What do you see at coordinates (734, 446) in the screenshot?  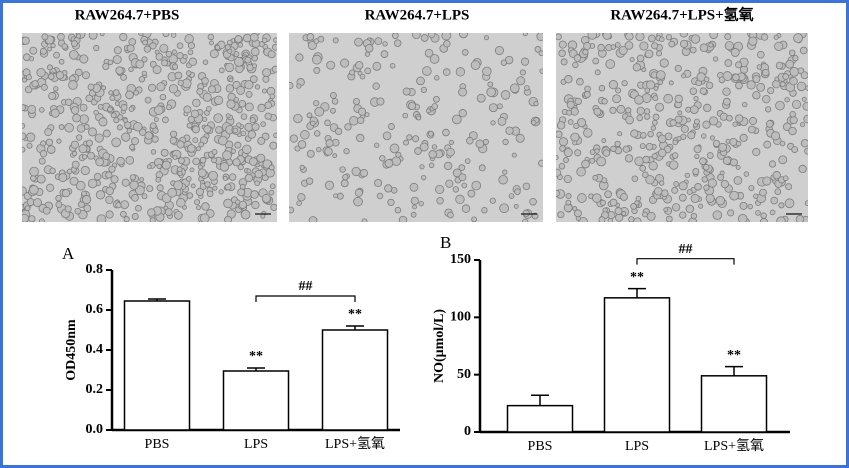 I see `x-tick-label: LPS+氢氧` at bounding box center [734, 446].